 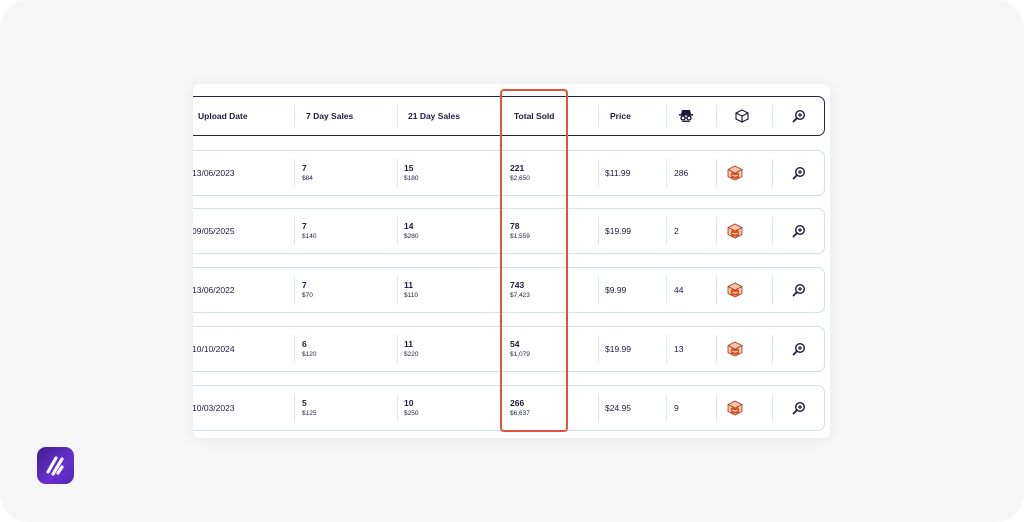 What do you see at coordinates (409, 403) in the screenshot?
I see `sales-21-units: 10` at bounding box center [409, 403].